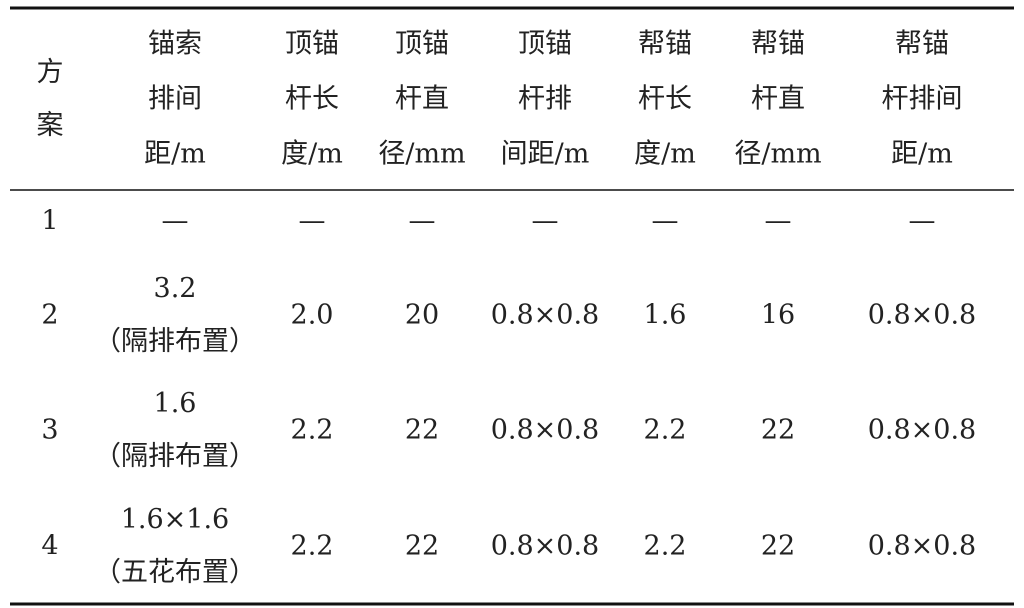  What do you see at coordinates (922, 99) in the screenshot?
I see `header-cell: 杆排间` at bounding box center [922, 99].